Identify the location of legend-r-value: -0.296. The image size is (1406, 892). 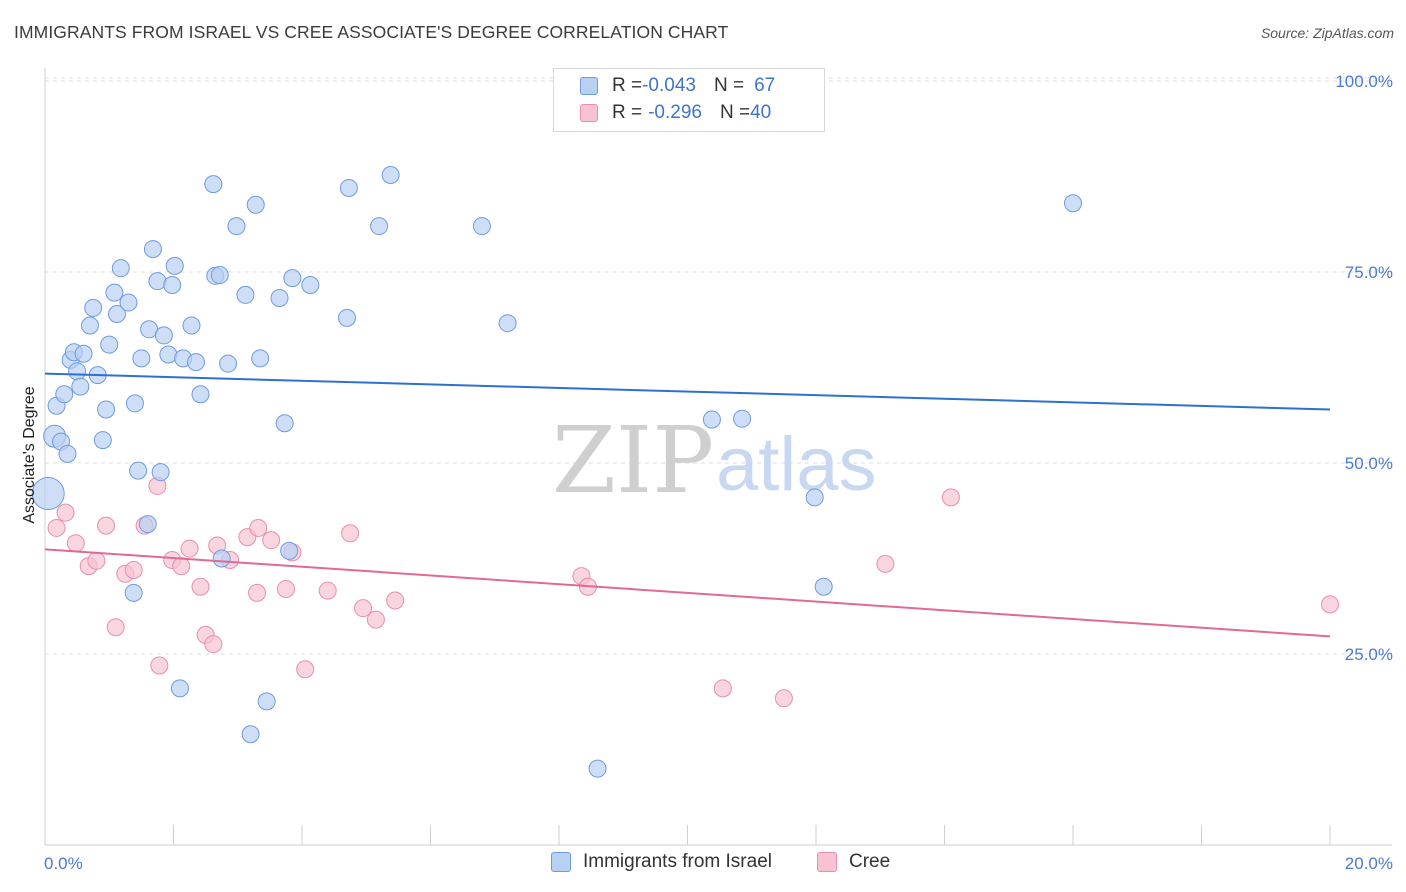
(675, 112).